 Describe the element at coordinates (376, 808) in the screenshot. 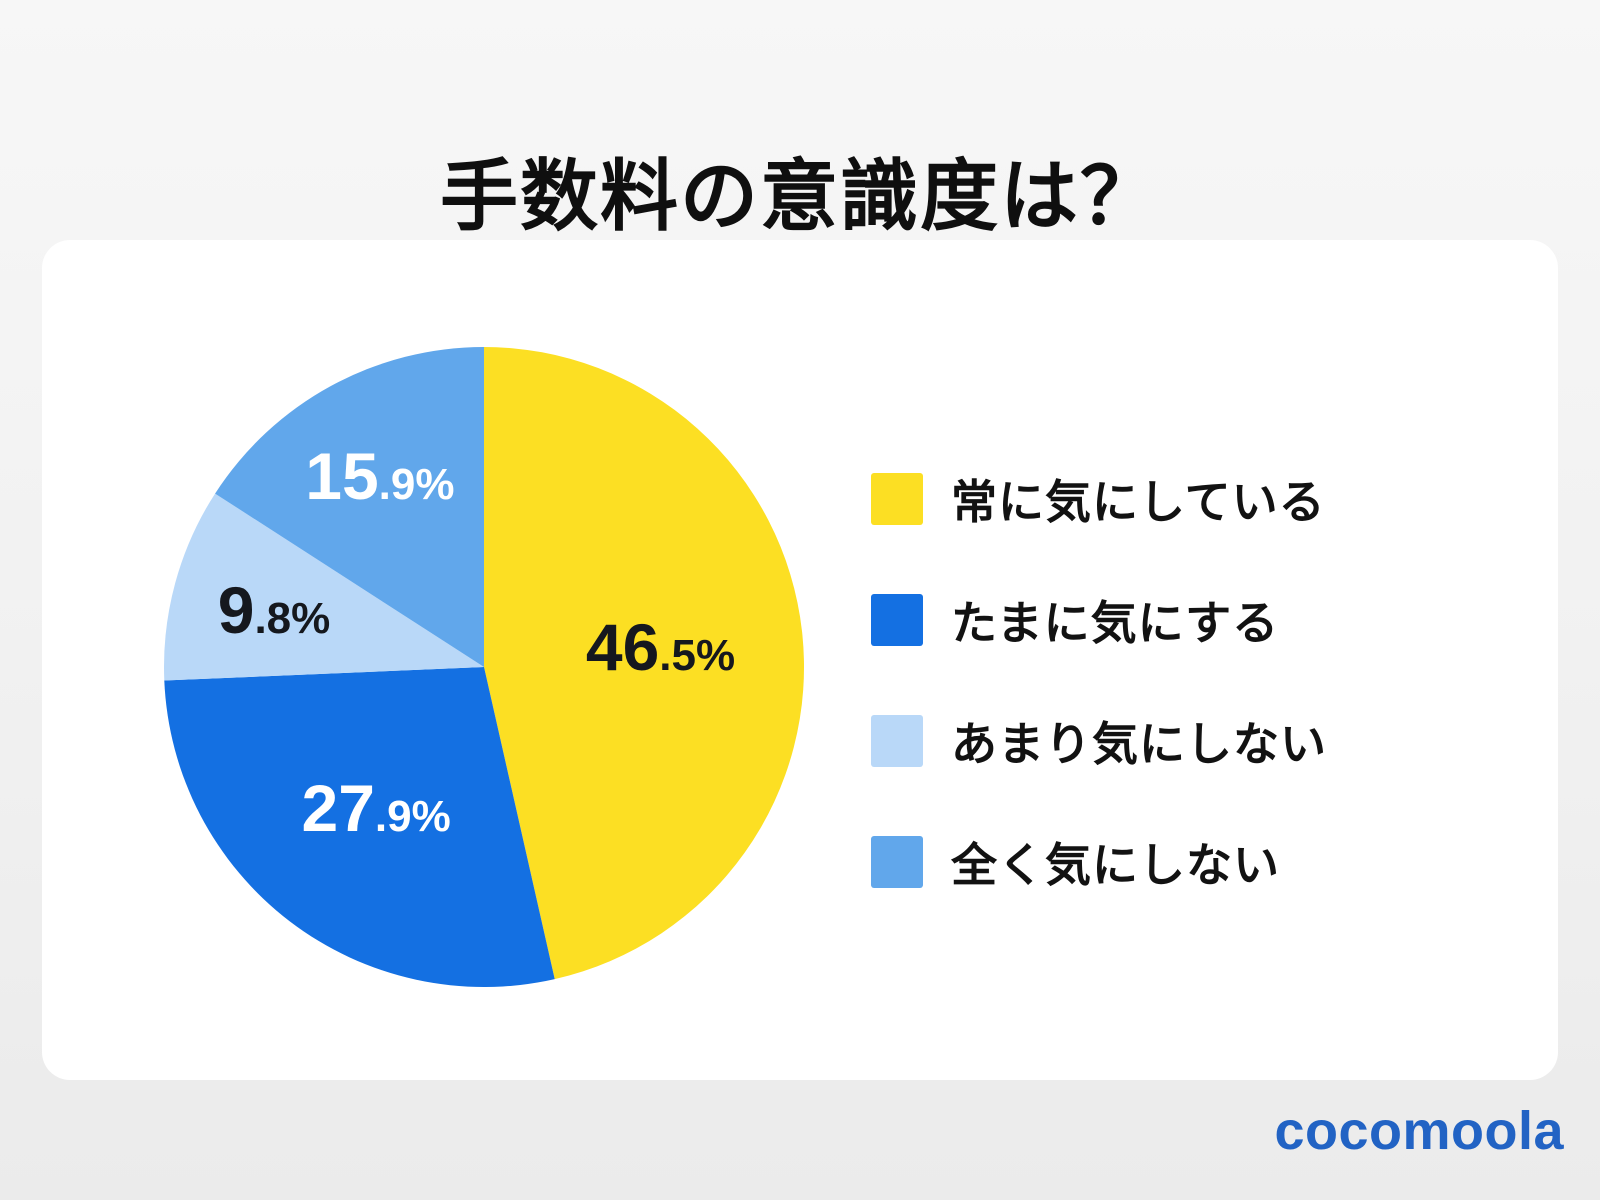

I see `pie-label-1: 27.9%` at that location.